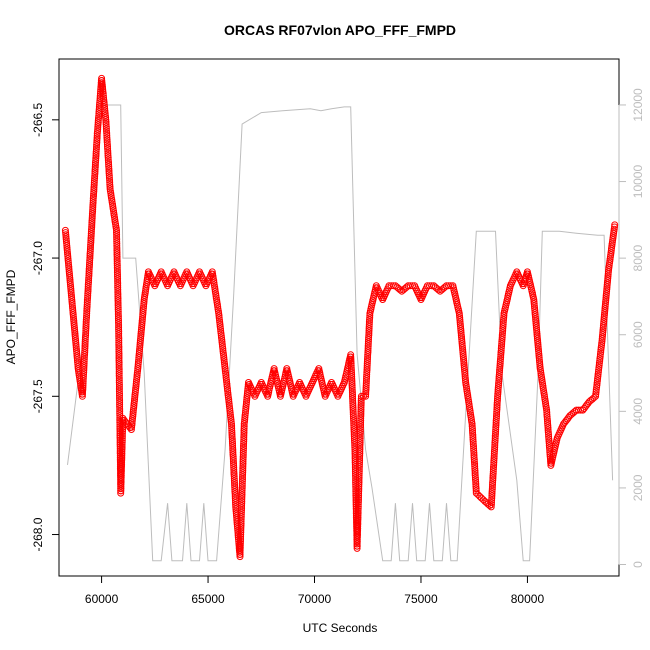  What do you see at coordinates (631, 328) in the screenshot?
I see `y2-axis: 0 2000 4000 6000 8000 10000 12000` at bounding box center [631, 328].